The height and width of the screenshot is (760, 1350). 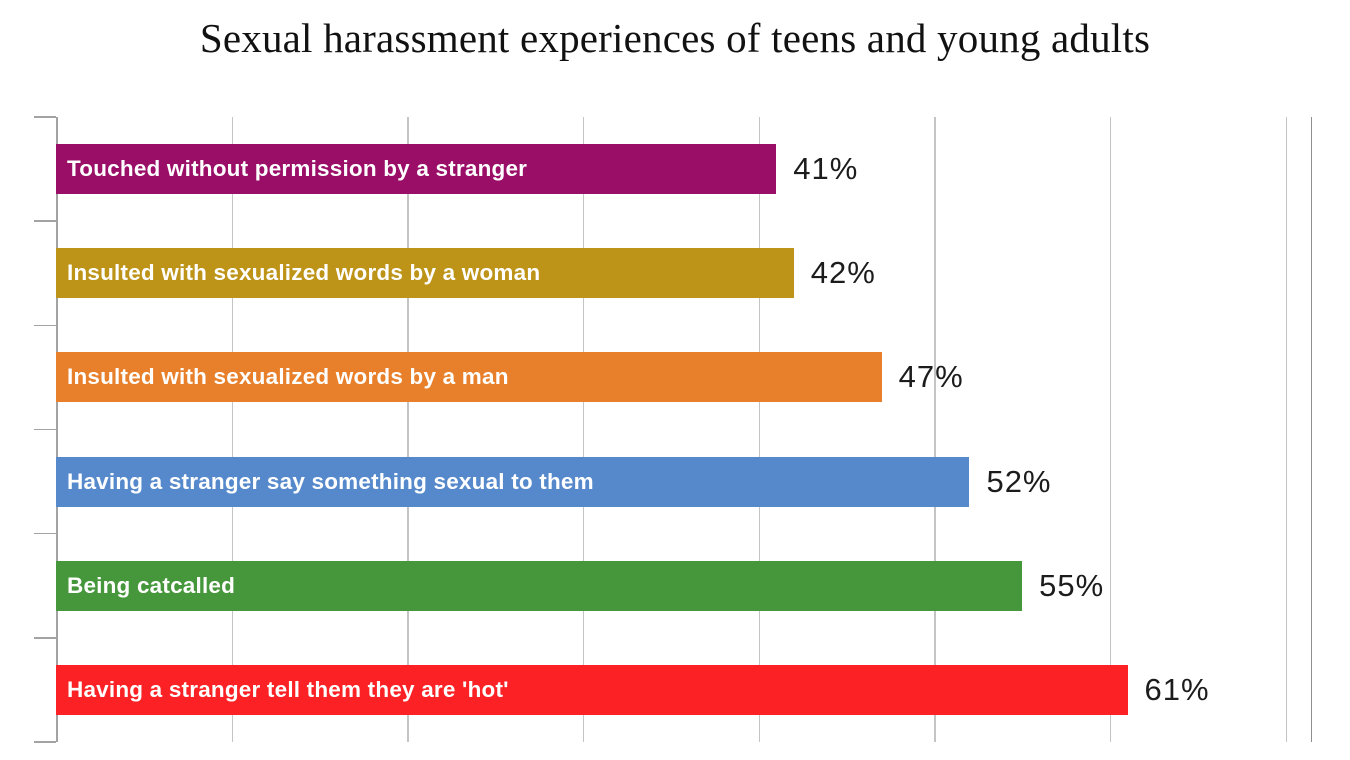 What do you see at coordinates (1110, 429) in the screenshot?
I see `gridline-60-percent` at bounding box center [1110, 429].